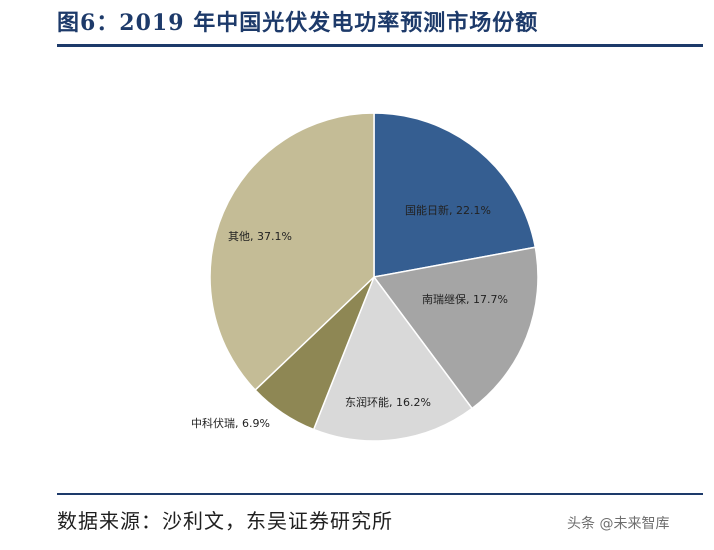 Image resolution: width=714 pixels, height=550 pixels. What do you see at coordinates (230, 423) in the screenshot?
I see `slice-label-4: 中科伏瑞, 6.9%` at bounding box center [230, 423].